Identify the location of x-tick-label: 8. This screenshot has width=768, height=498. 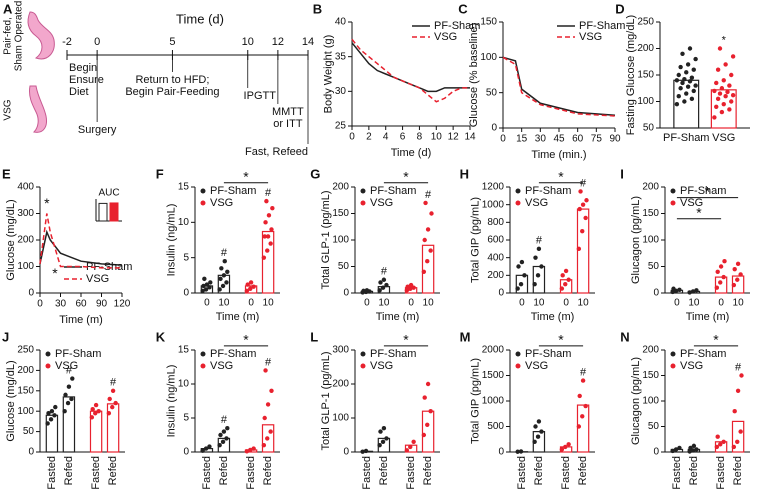
(420, 137).